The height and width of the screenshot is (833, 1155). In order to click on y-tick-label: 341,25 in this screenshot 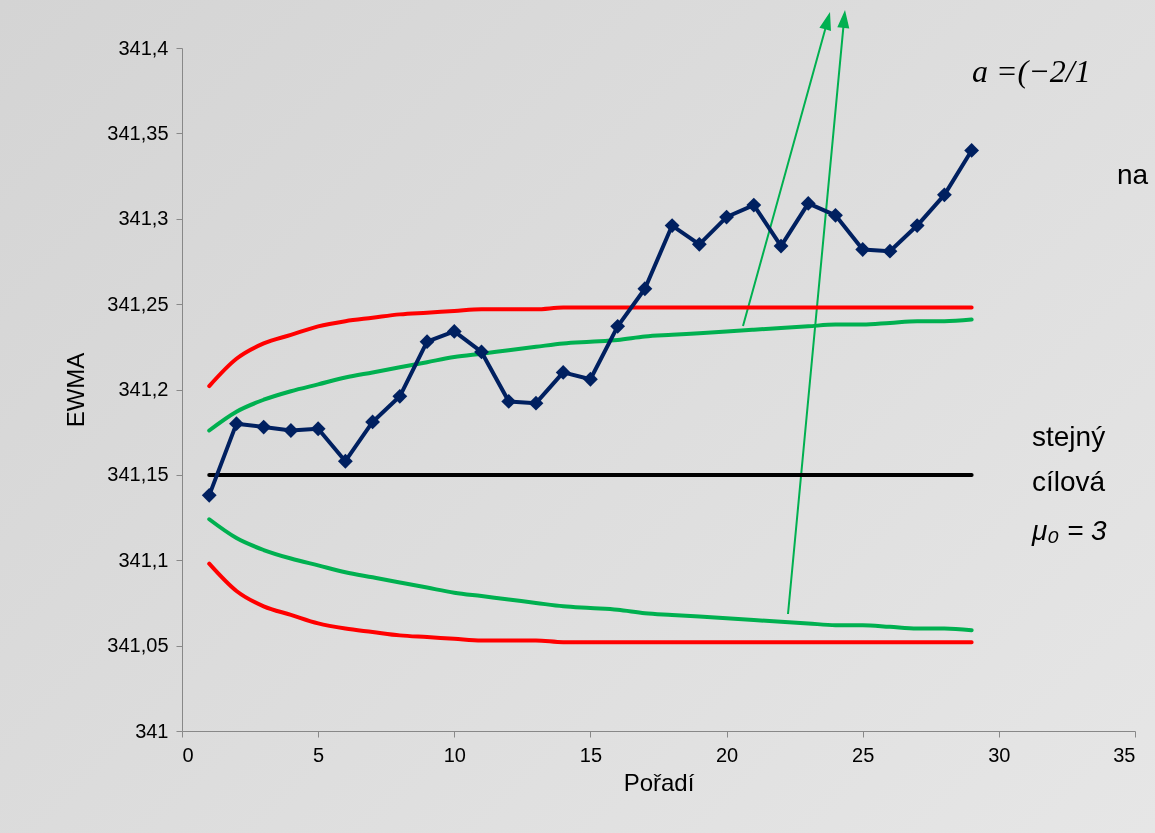, I will do `click(138, 303)`.